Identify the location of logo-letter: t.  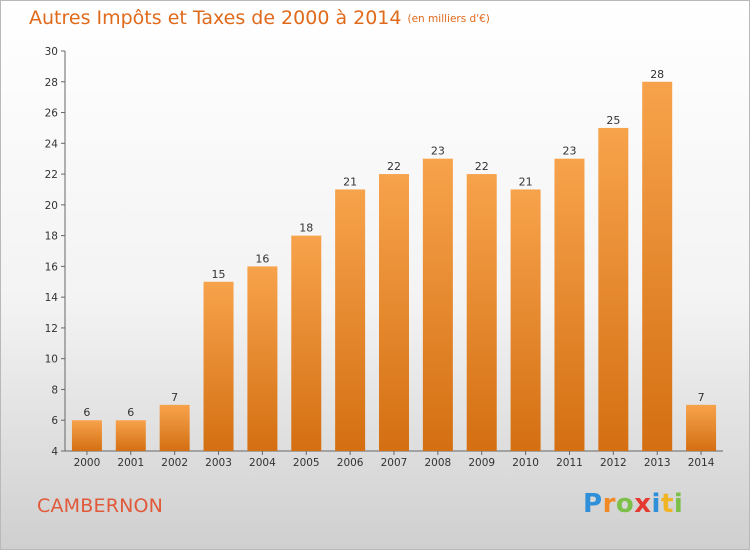
(667, 504).